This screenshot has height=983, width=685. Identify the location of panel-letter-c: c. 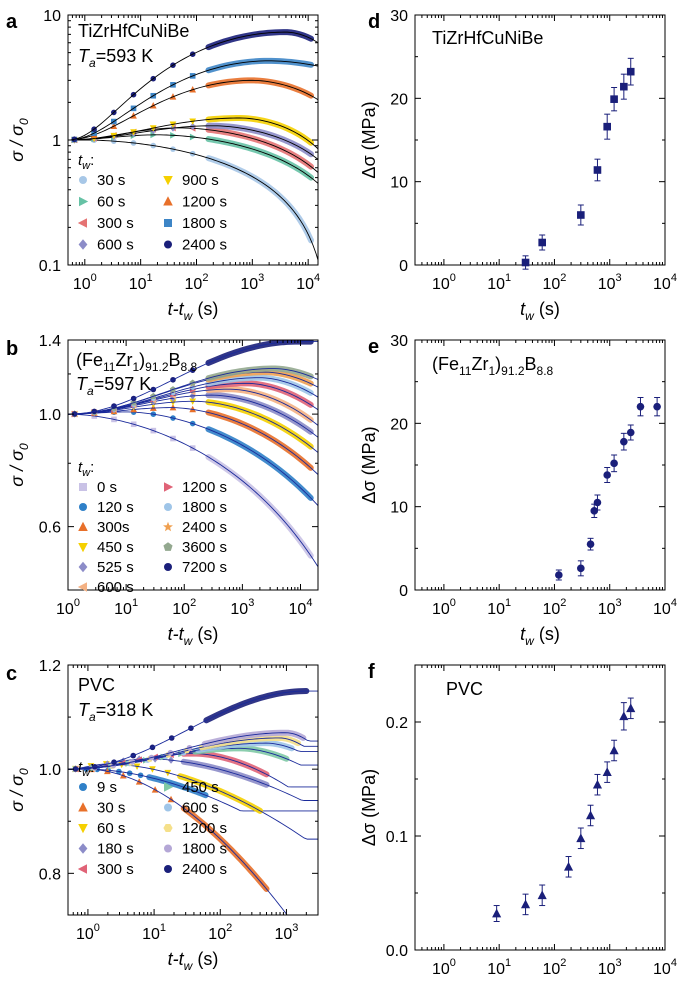
(11, 674).